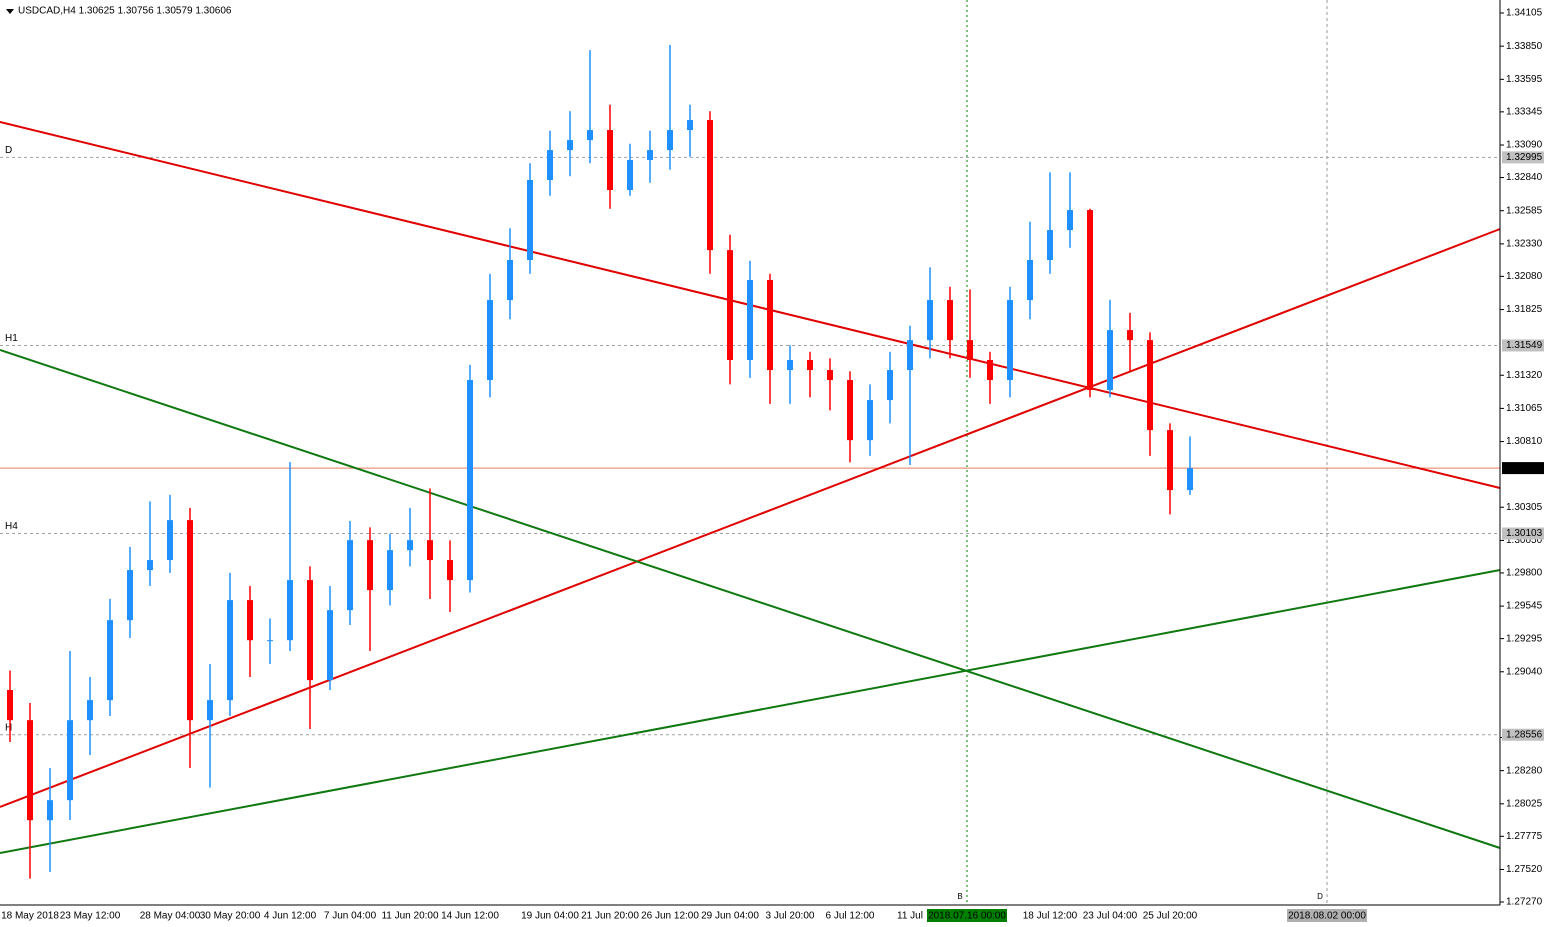 Image resolution: width=1544 pixels, height=927 pixels. I want to click on x-tick-label: 18 May 2018, so click(30, 916).